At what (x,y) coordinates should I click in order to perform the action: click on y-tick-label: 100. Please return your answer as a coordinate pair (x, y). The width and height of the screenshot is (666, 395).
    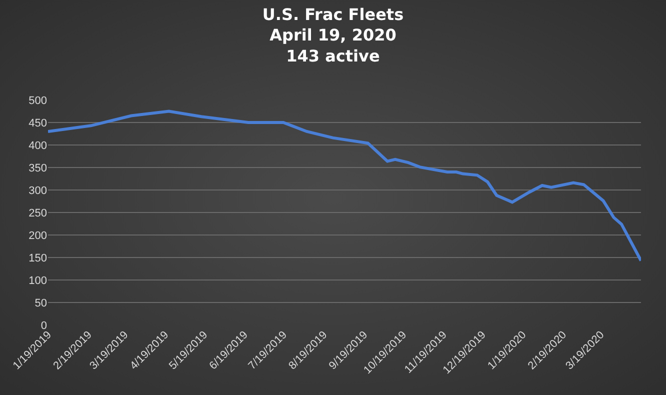
    Looking at the image, I should click on (37, 280).